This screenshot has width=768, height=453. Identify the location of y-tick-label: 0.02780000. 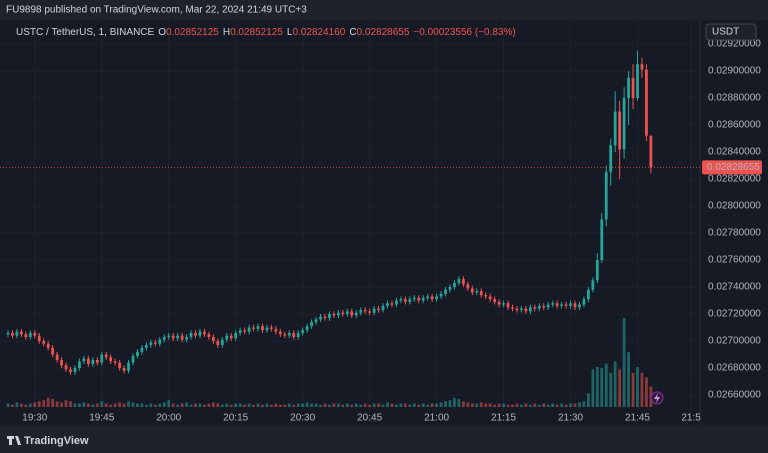
(734, 233).